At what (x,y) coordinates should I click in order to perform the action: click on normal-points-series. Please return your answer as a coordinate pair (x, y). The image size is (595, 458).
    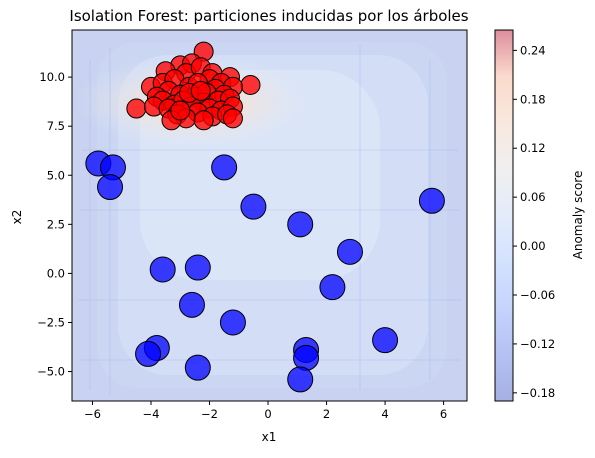
    Looking at the image, I should click on (193, 86).